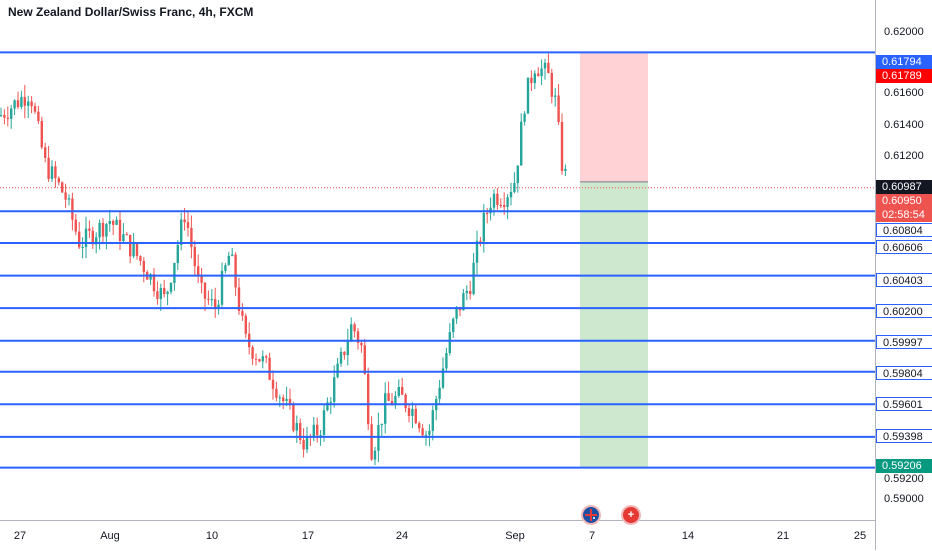 The width and height of the screenshot is (932, 551). I want to click on time-scale: 27 Aug 10 17 24 Sep 7 14 21 25, so click(437, 535).